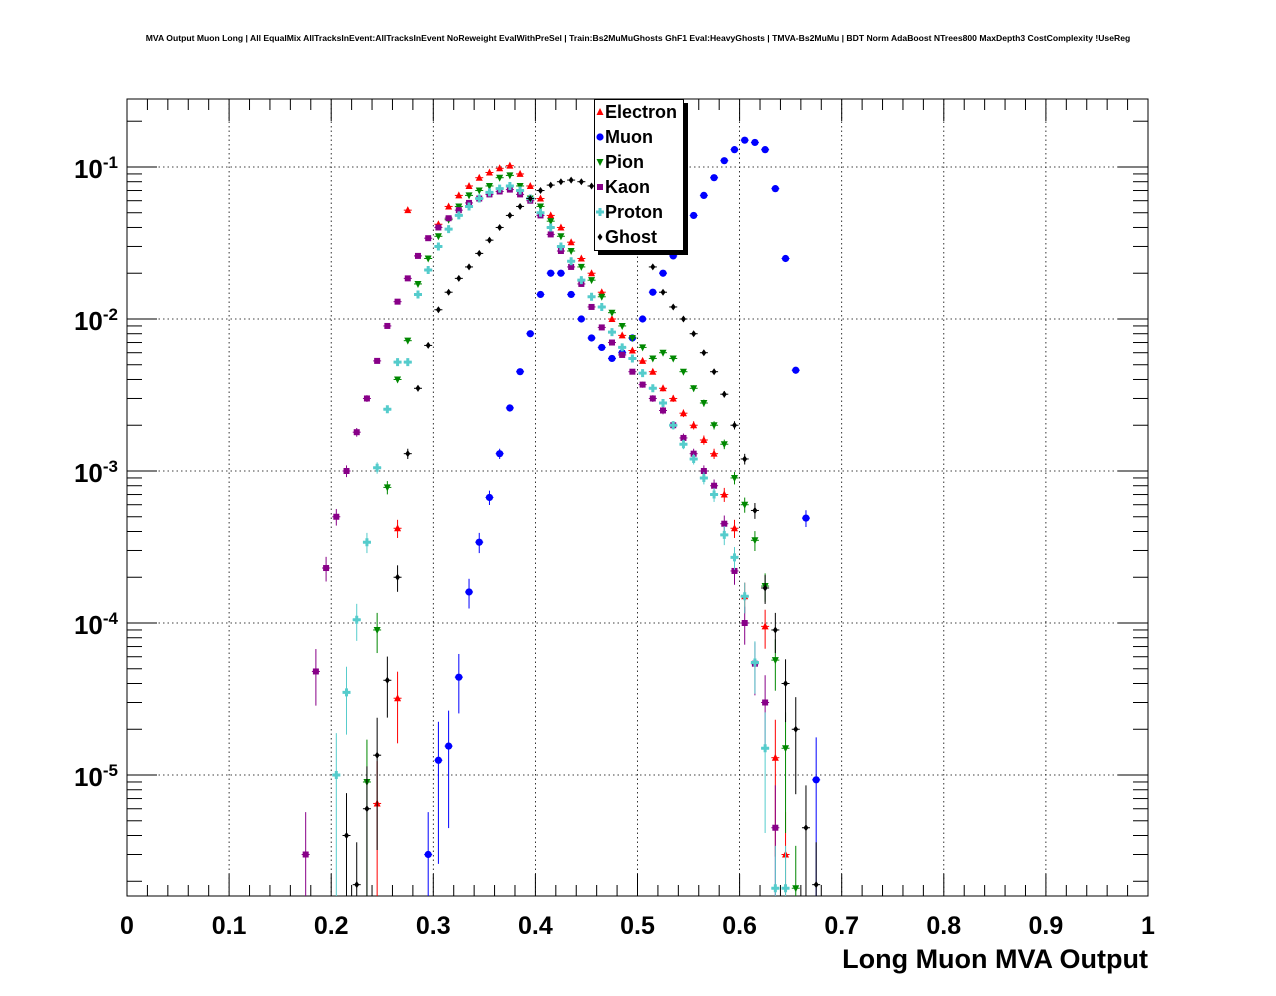  What do you see at coordinates (627, 187) in the screenshot?
I see `legend-label: Kaon` at bounding box center [627, 187].